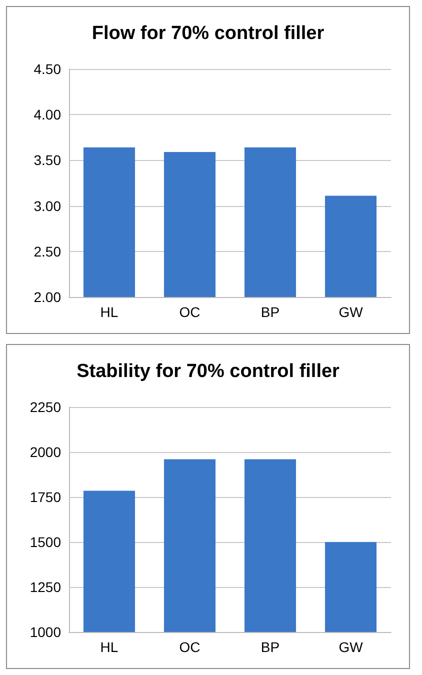 The height and width of the screenshot is (675, 422). Describe the element at coordinates (48, 69) in the screenshot. I see `y-tick-label: 4.50` at that location.